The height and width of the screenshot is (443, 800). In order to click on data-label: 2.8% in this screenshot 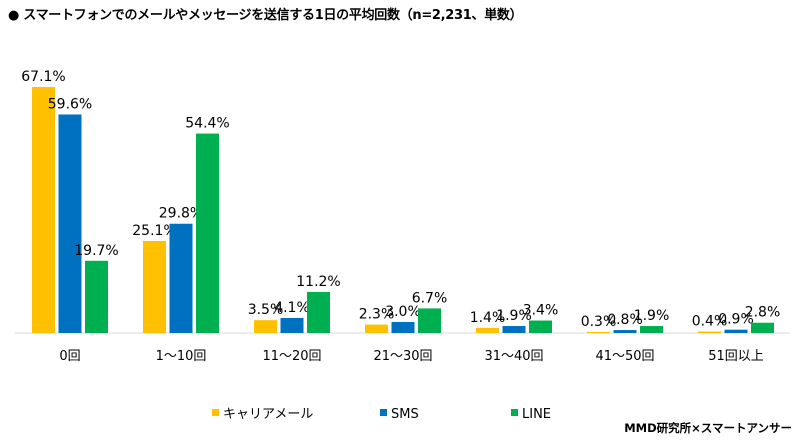, I will do `click(763, 313)`.